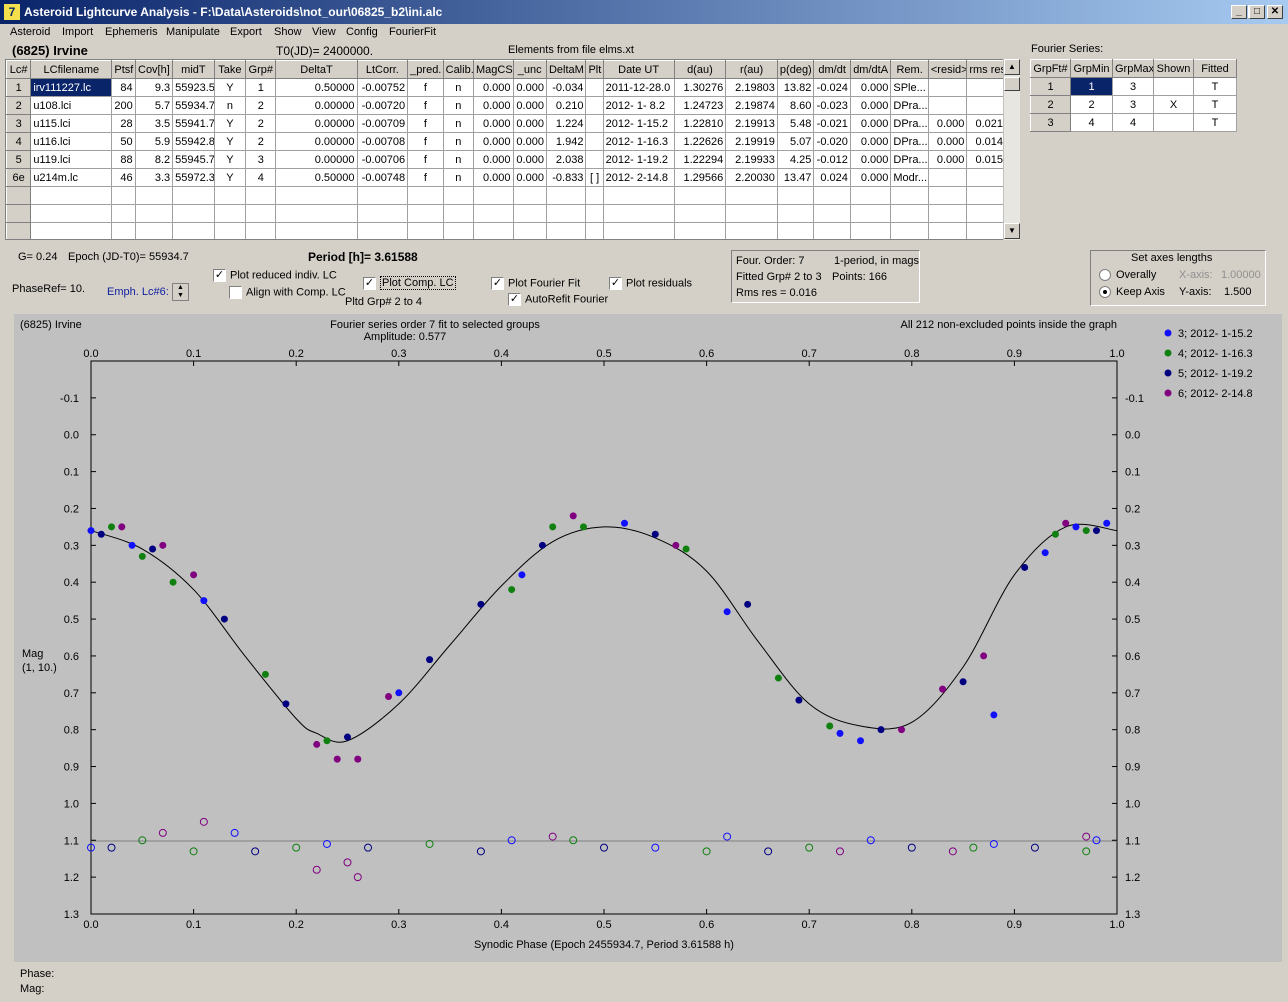  What do you see at coordinates (795, 87) in the screenshot?
I see `table-cell: 13.82` at bounding box center [795, 87].